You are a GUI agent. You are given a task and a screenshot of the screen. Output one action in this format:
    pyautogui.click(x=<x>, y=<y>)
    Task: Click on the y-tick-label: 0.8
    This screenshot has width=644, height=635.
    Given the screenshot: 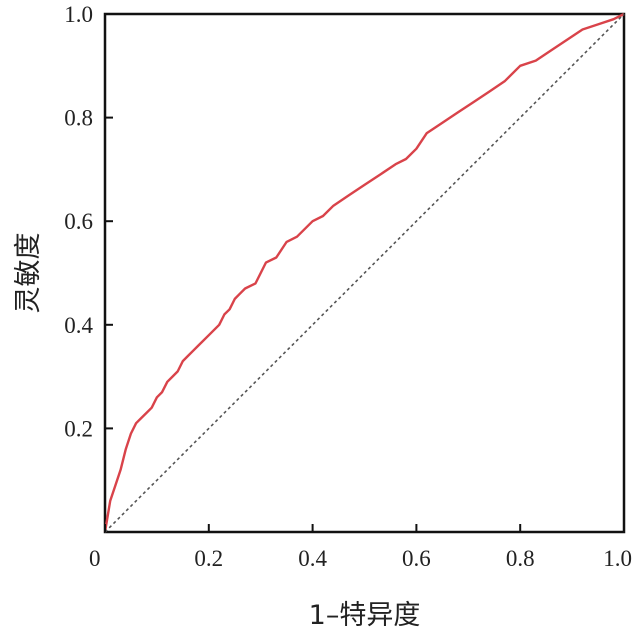 What is the action you would take?
    pyautogui.click(x=78, y=118)
    